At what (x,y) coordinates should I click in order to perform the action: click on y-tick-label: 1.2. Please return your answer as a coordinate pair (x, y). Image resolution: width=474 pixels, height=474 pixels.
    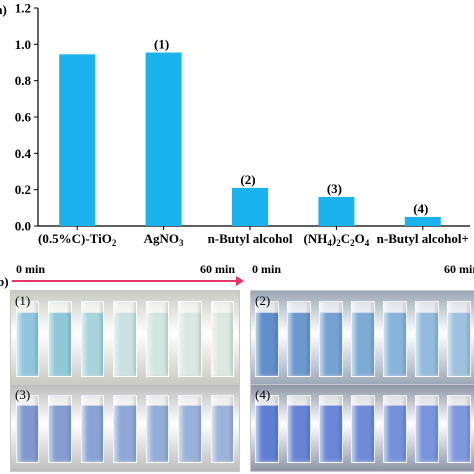
    Looking at the image, I should click on (23, 8).